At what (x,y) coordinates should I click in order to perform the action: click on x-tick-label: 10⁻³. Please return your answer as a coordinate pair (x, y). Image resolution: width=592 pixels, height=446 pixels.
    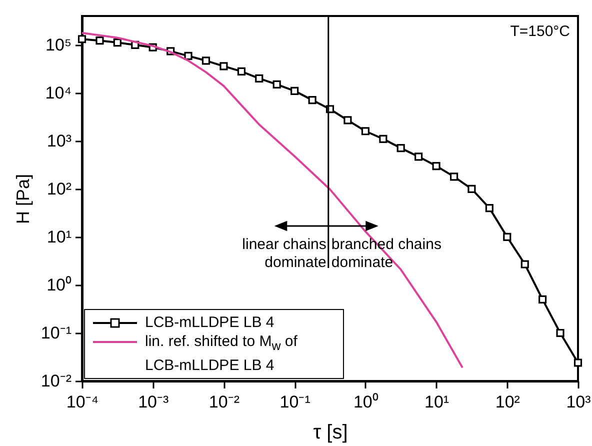
    Looking at the image, I should click on (153, 402).